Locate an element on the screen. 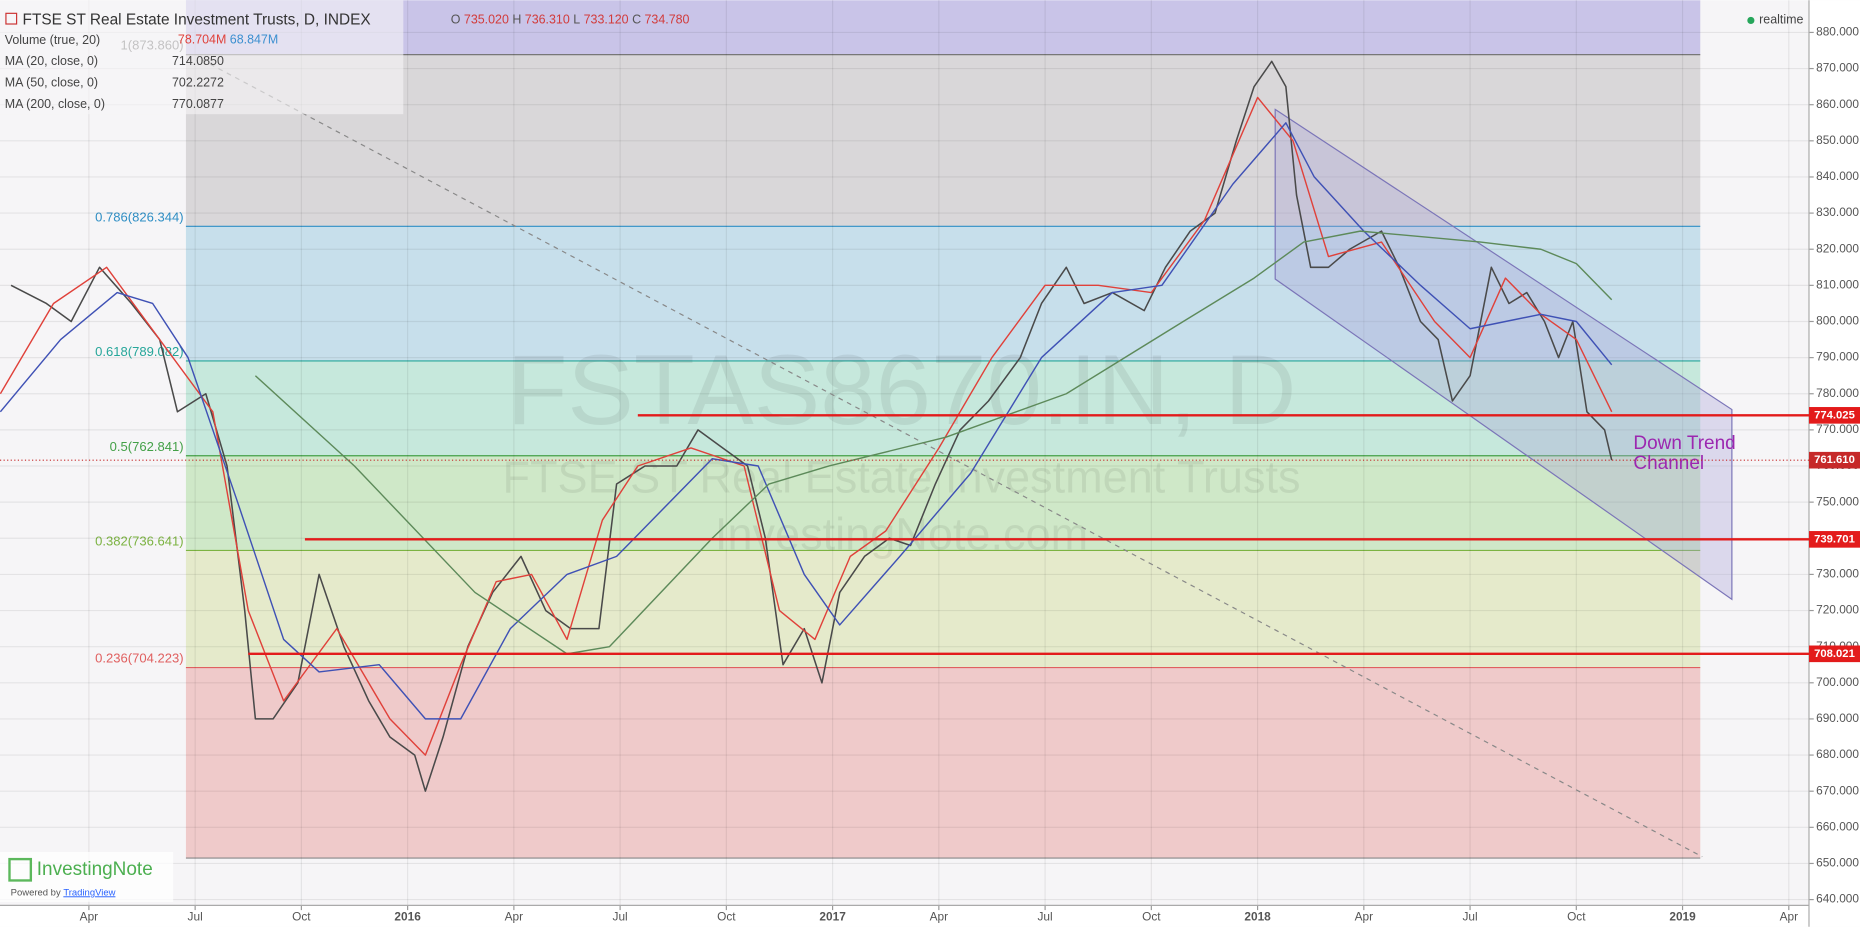  ohlc-key: H is located at coordinates (516, 20).